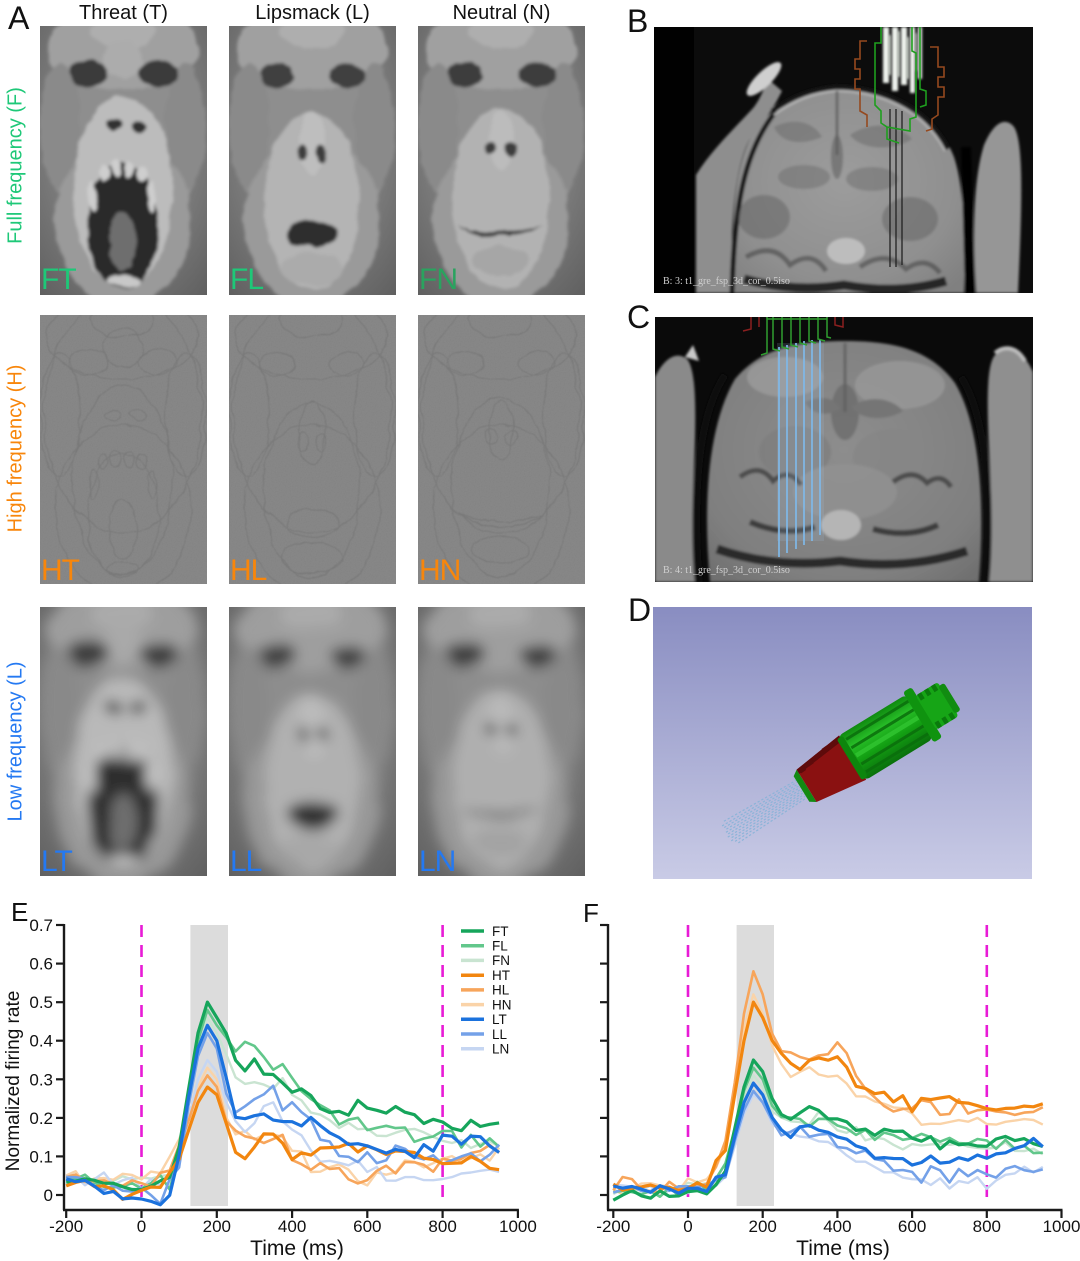 The height and width of the screenshot is (1261, 1080). What do you see at coordinates (41, 964) in the screenshot?
I see `svg-text: 0.6` at bounding box center [41, 964].